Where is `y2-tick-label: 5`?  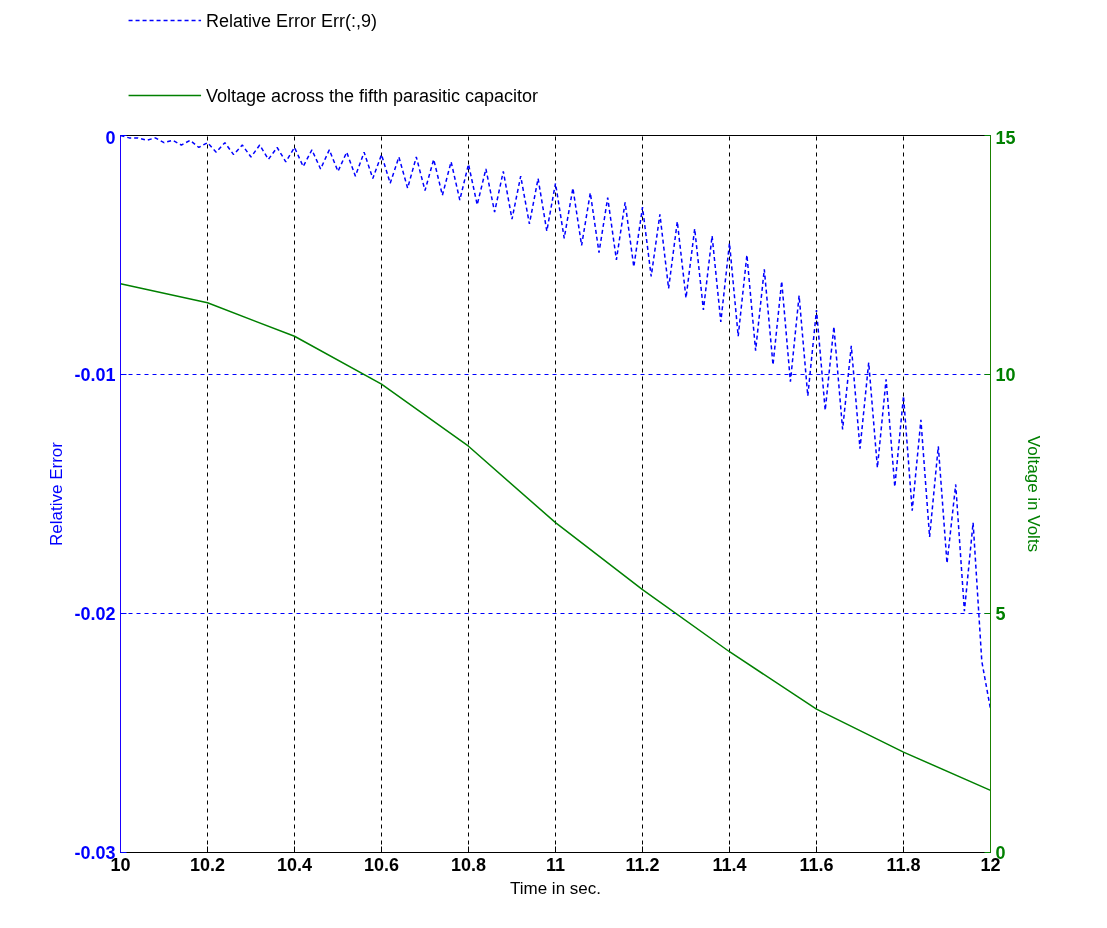
y2-tick-label: 5 is located at coordinates (1000, 614).